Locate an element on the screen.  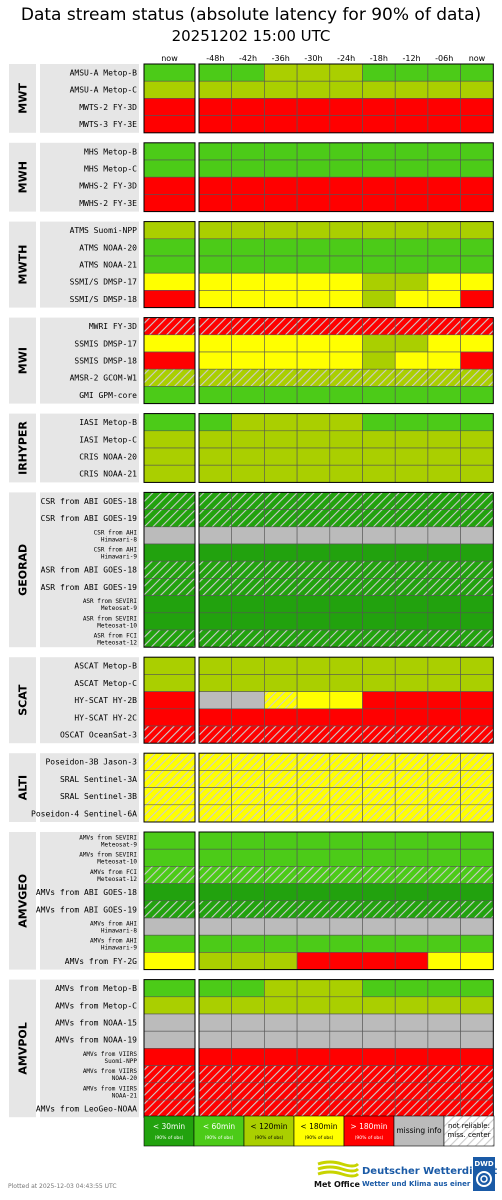
row-label-line1: ASR from SEVIRI is located at coordinates (110, 618).